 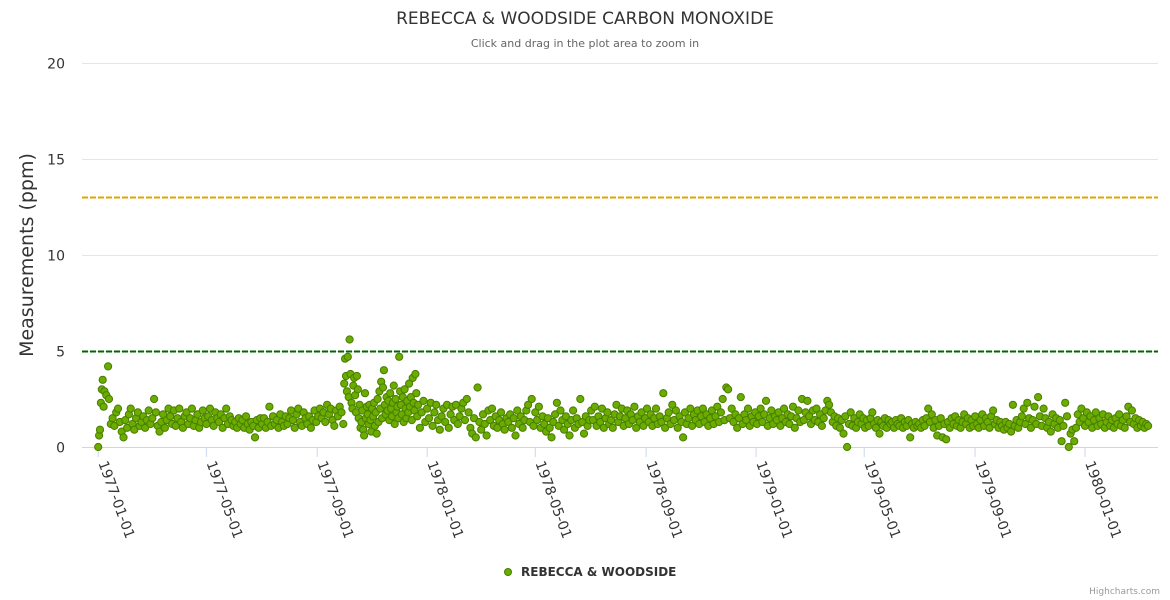 I want to click on legend-label: REBECCA & WOODSIDE, so click(x=598, y=572).